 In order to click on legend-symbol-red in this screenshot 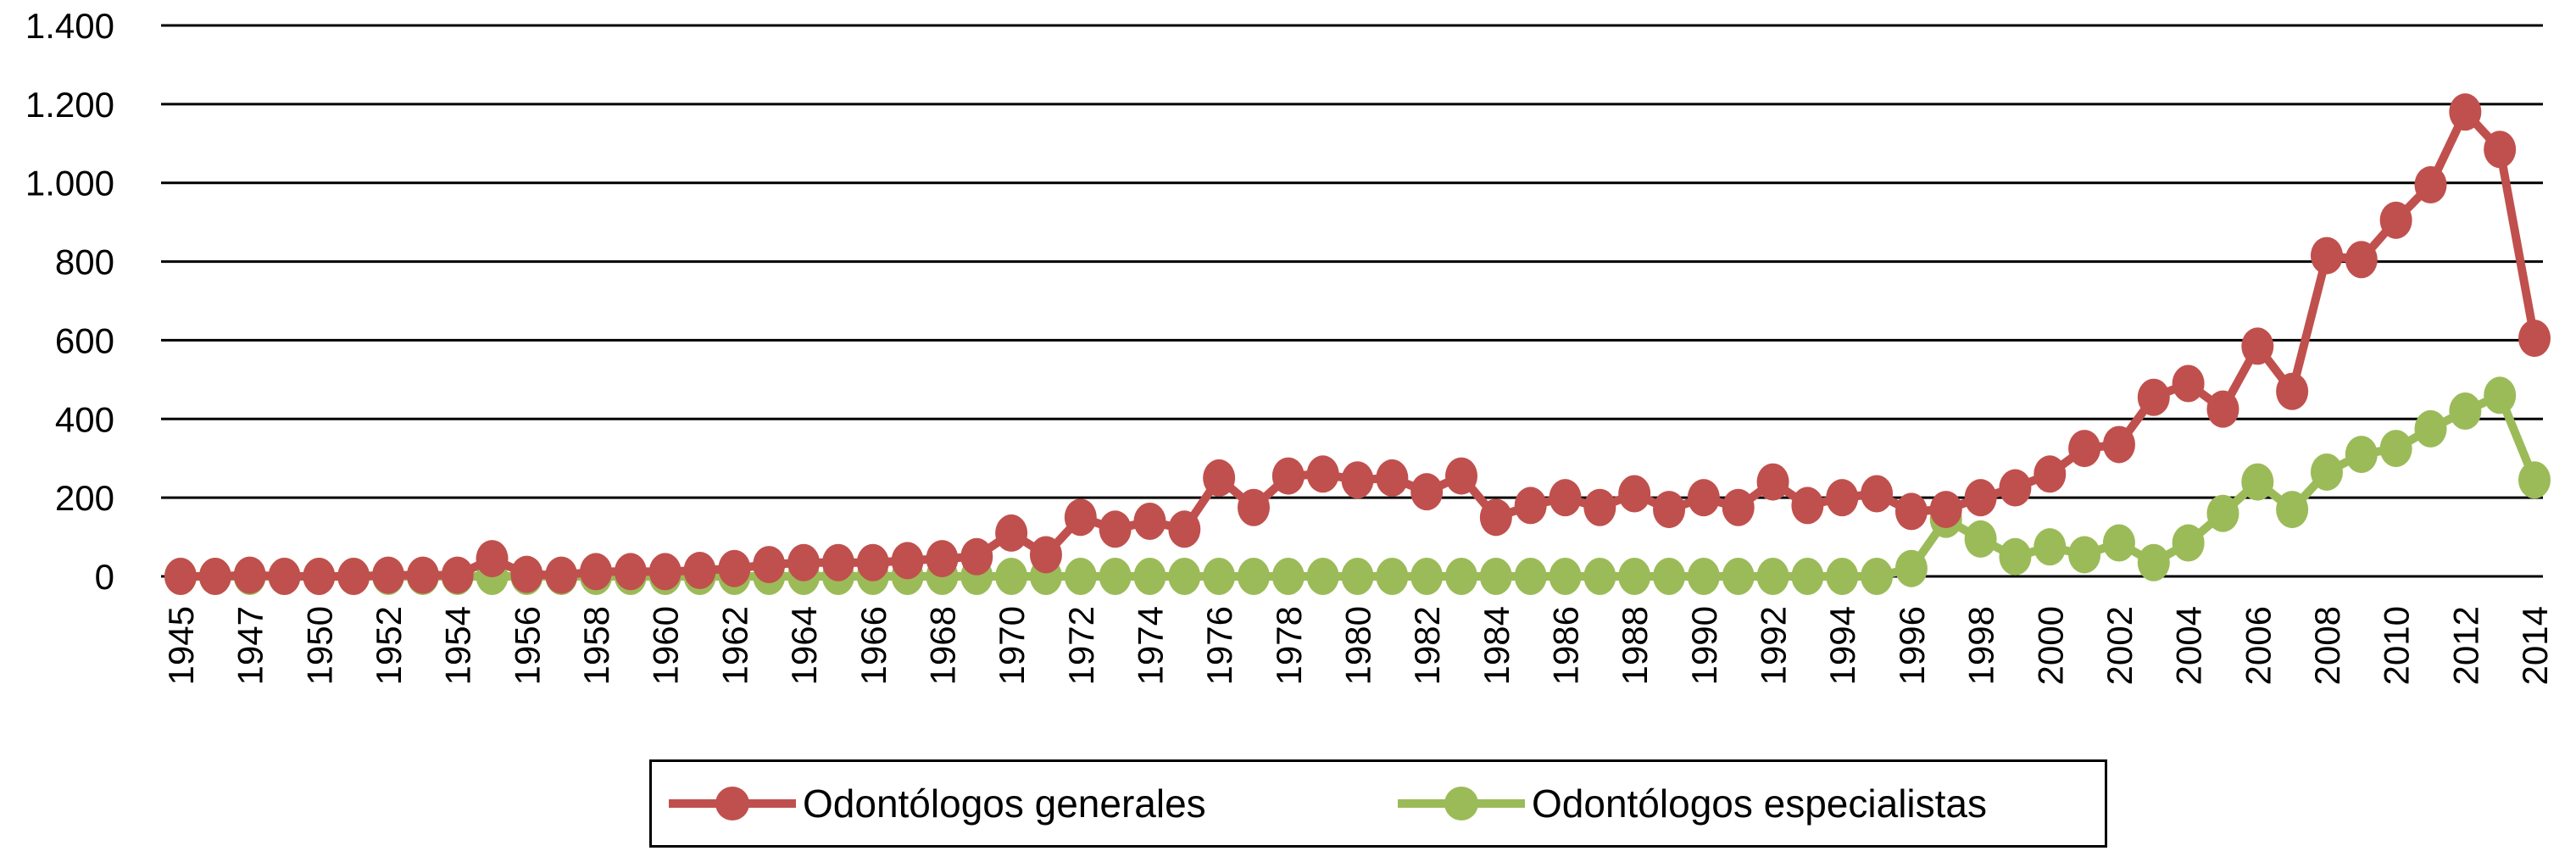, I will do `click(732, 803)`.